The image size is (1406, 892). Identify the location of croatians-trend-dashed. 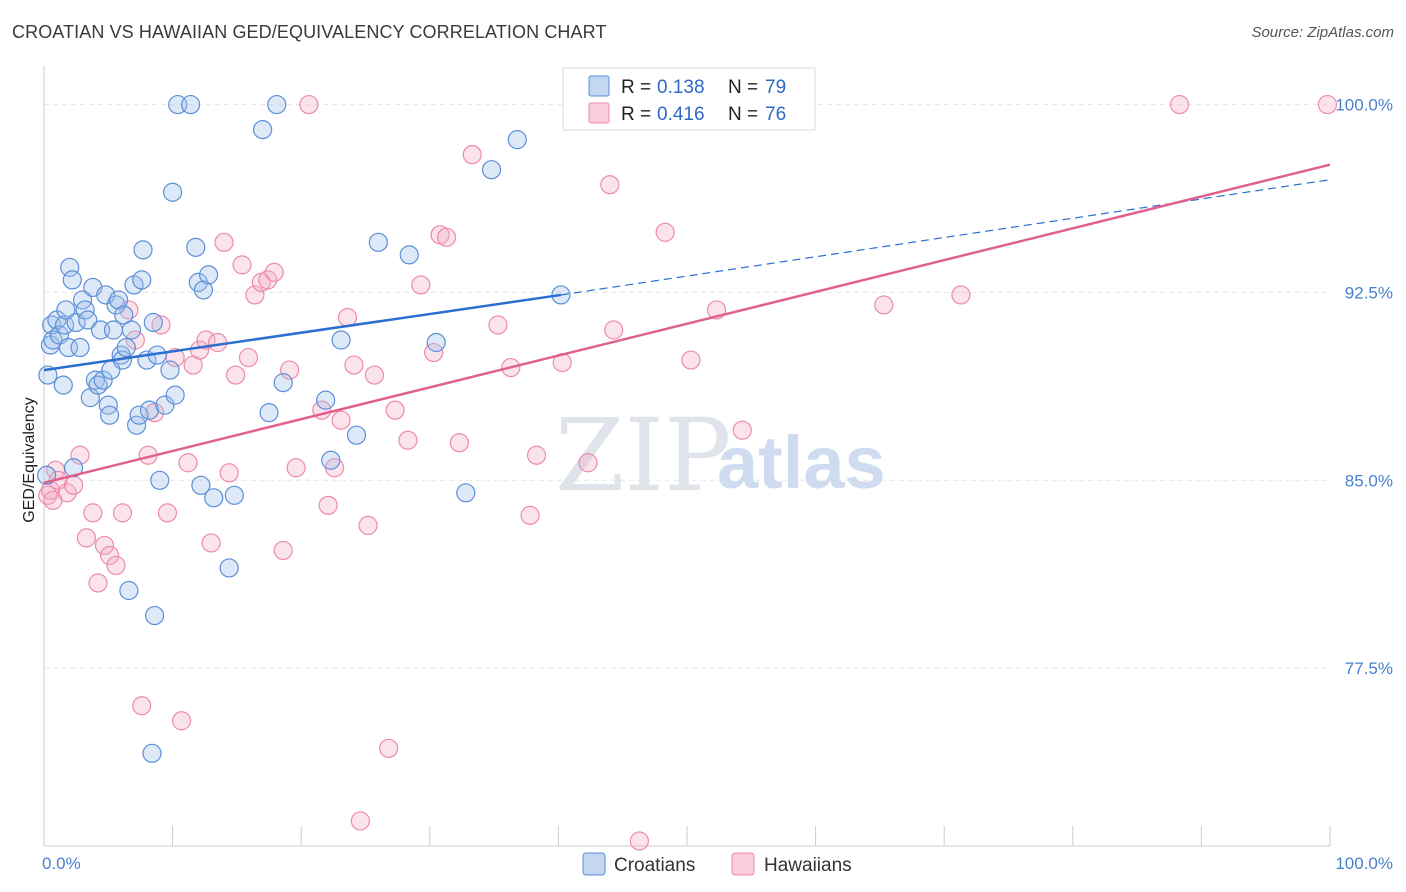
(945, 237).